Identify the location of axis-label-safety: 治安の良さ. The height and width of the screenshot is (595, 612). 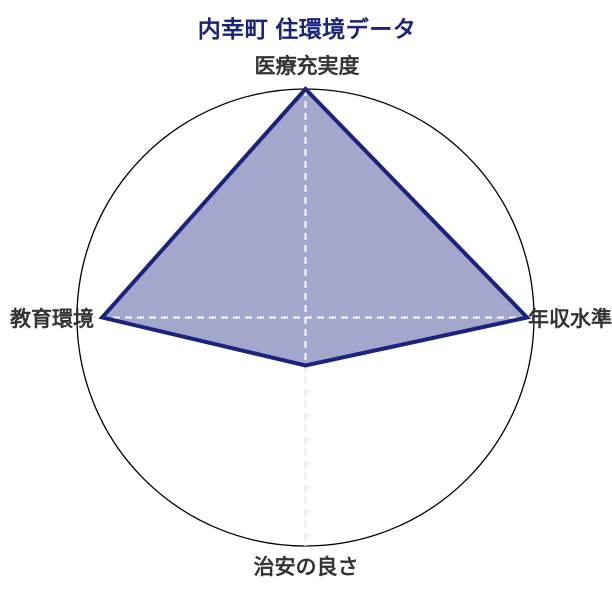
(306, 567).